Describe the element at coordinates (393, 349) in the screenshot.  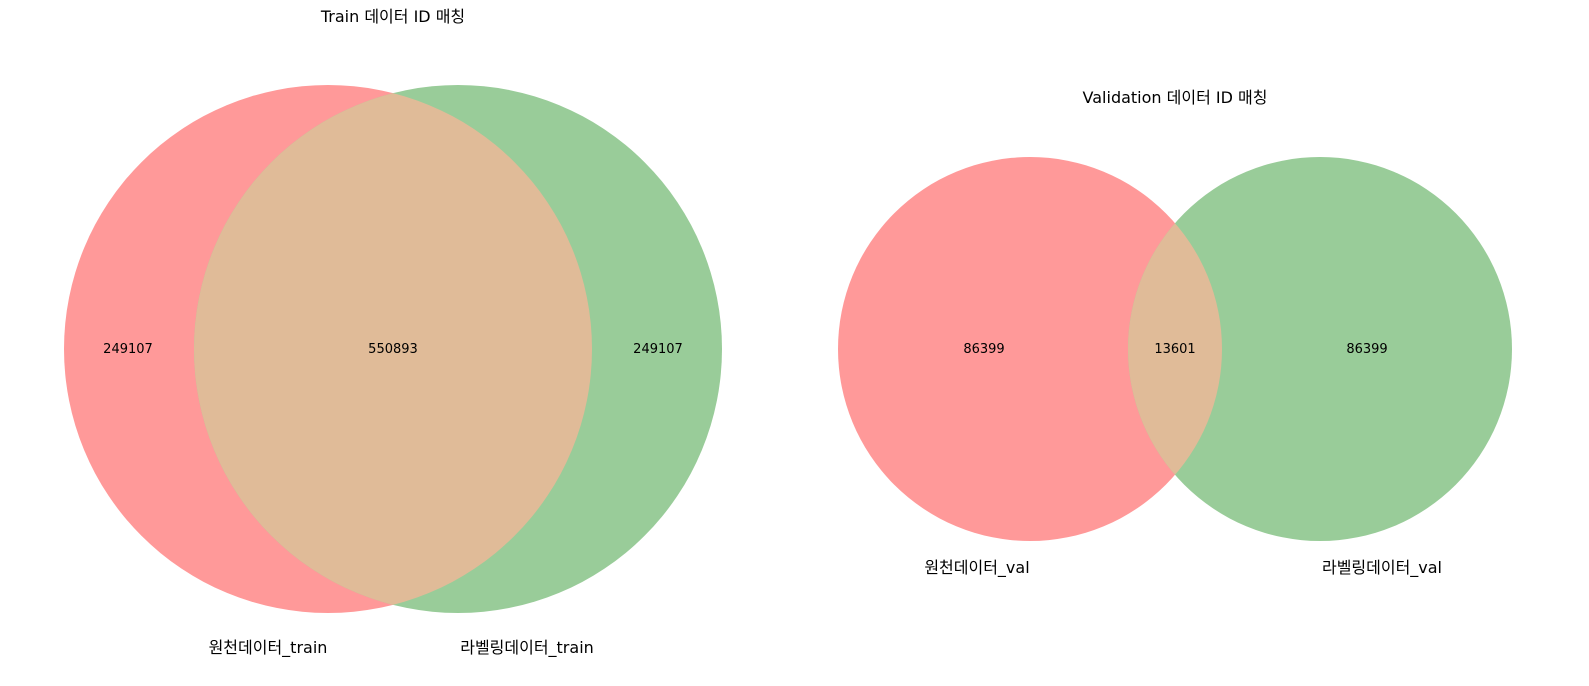
I see `train-intersection-count: 550893` at that location.